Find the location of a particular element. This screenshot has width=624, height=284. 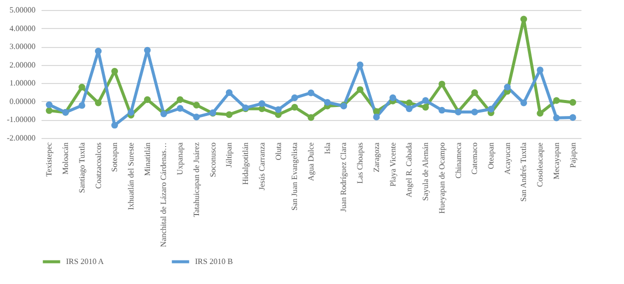

x-tick-label: Zaragoza is located at coordinates (376, 157).